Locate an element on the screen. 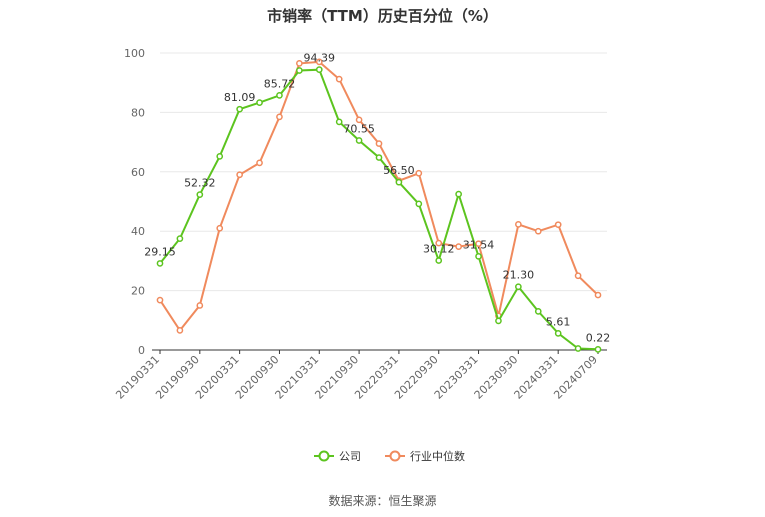 The image size is (765, 517). data-label: 5.61 is located at coordinates (558, 321).